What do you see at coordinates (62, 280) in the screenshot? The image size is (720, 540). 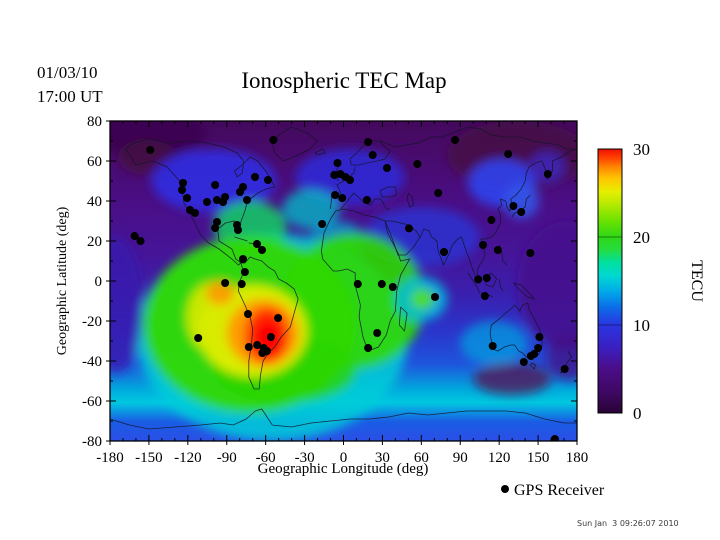 I see `y-axis-label: Geographic Latitude (deg)` at bounding box center [62, 280].